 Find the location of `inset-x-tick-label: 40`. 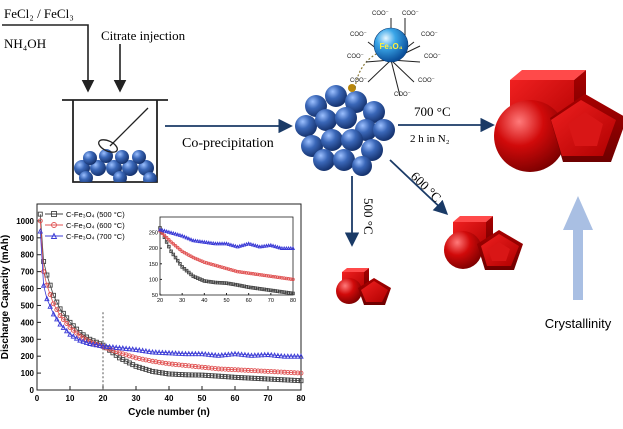

inset-x-tick-label: 40 is located at coordinates (204, 301).